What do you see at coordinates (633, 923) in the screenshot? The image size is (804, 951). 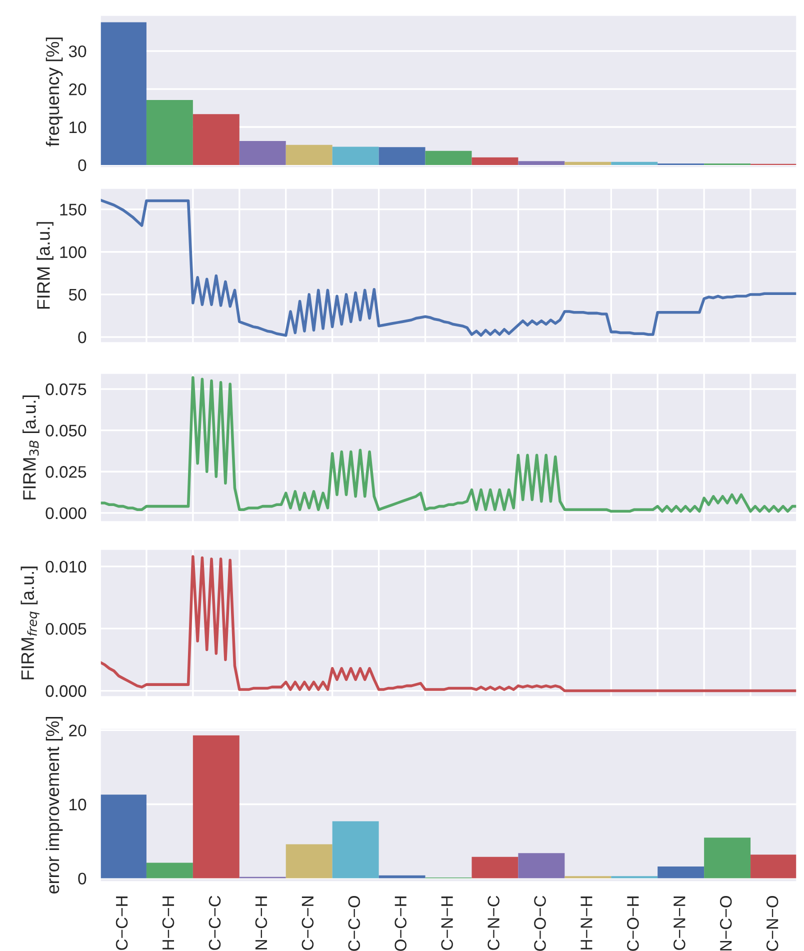 I see `x-tick-label: C−O−H` at bounding box center [633, 923].